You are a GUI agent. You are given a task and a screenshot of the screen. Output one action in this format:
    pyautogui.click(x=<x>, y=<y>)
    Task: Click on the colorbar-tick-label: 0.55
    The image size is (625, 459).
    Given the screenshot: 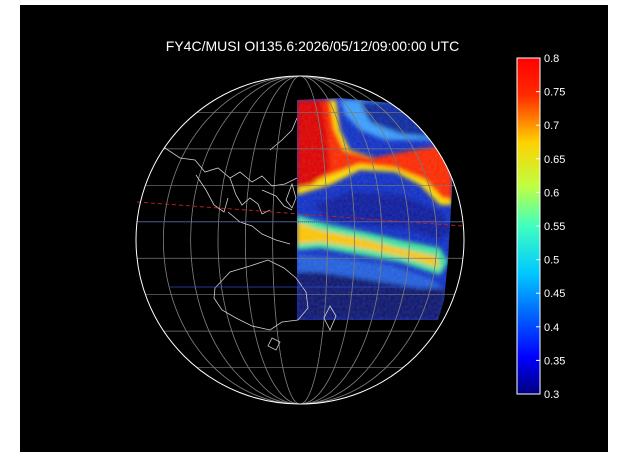 What is the action you would take?
    pyautogui.click(x=554, y=227)
    